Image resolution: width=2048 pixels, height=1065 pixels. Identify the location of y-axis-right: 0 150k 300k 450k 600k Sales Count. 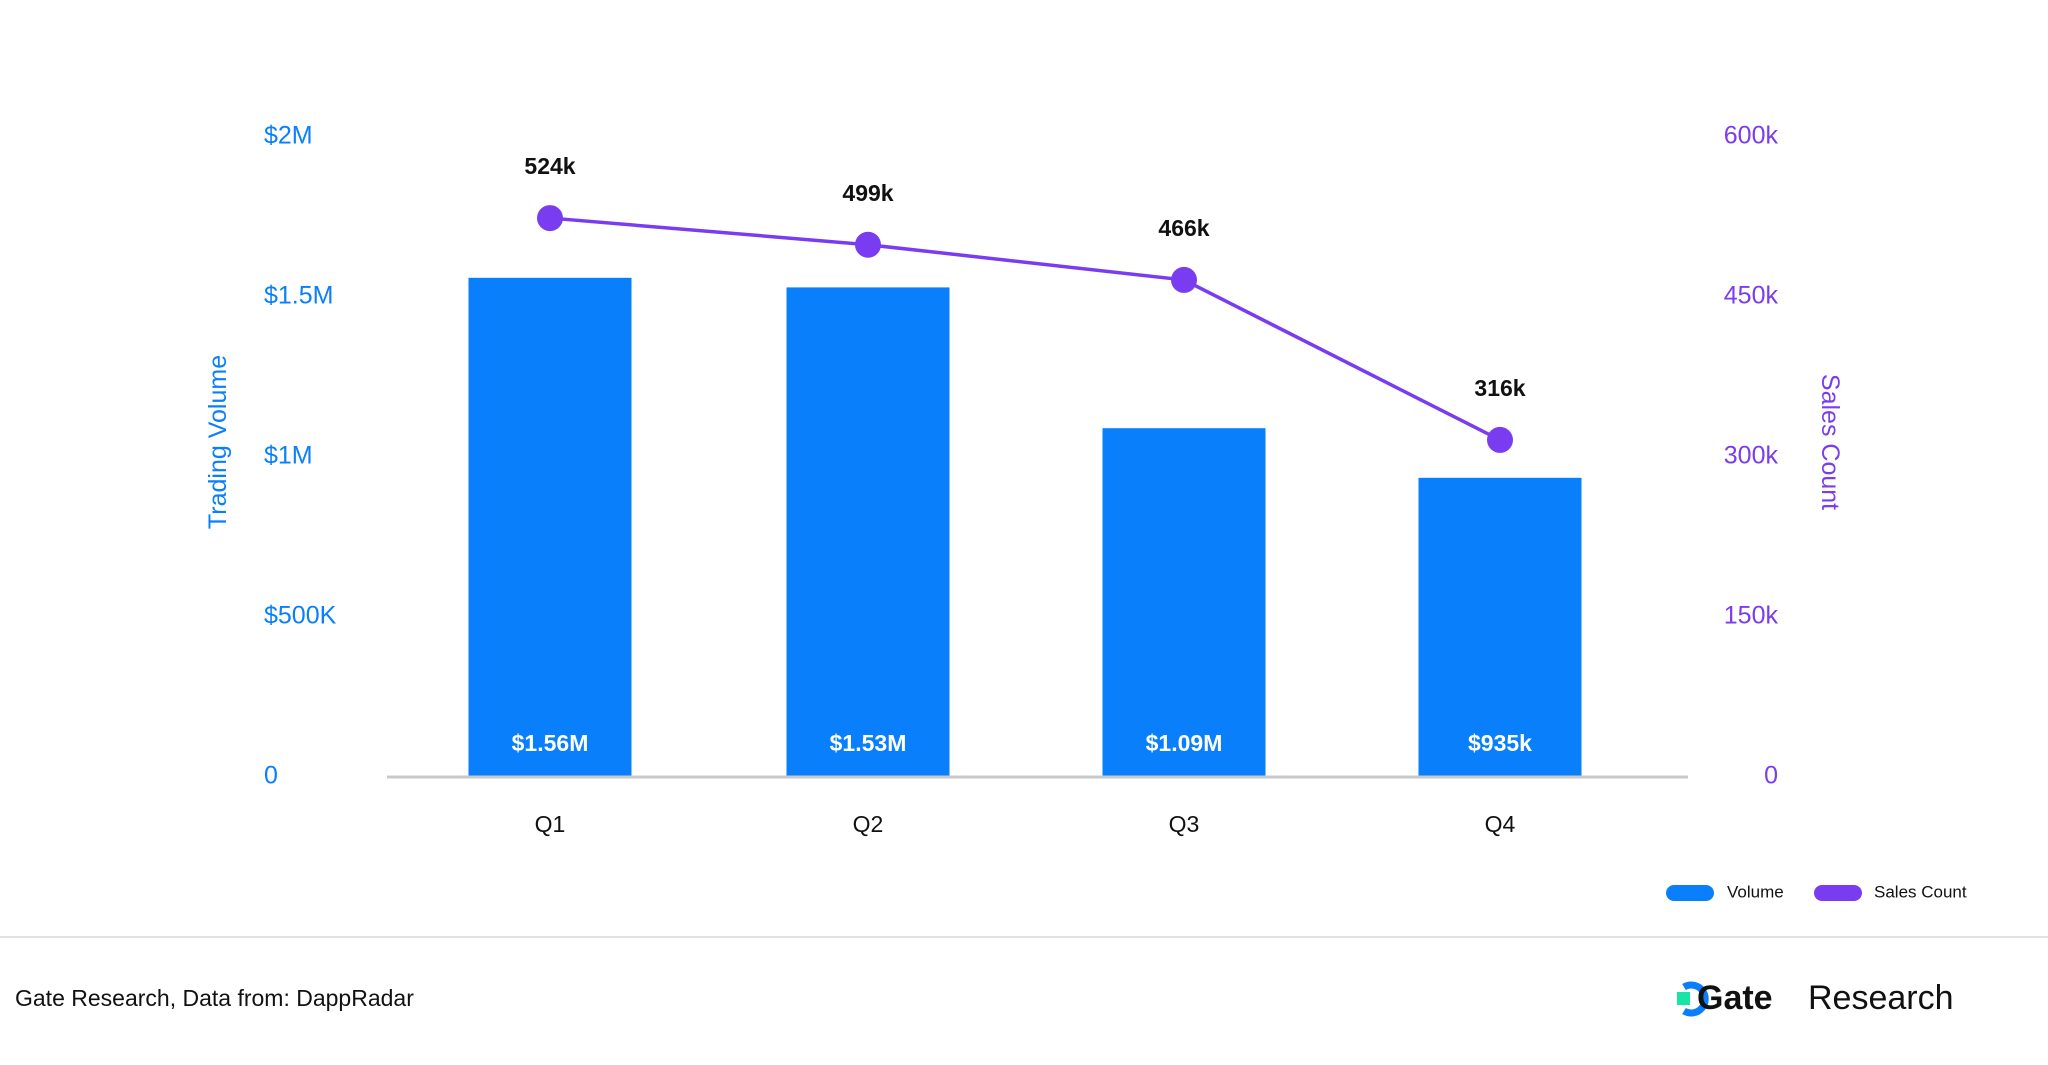
(1784, 456).